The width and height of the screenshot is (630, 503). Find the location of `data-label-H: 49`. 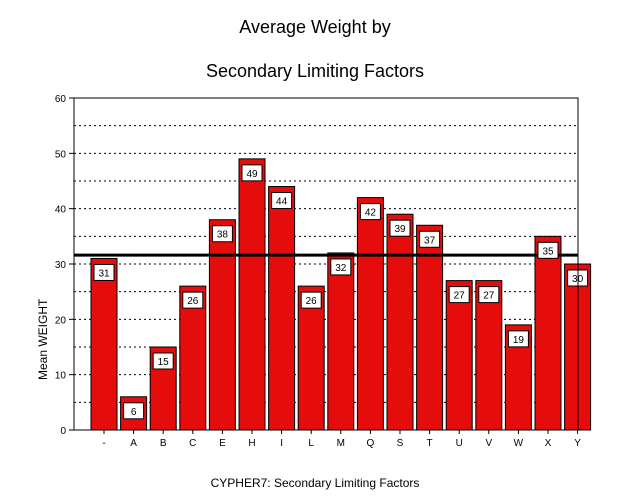

data-label-H: 49 is located at coordinates (252, 174).